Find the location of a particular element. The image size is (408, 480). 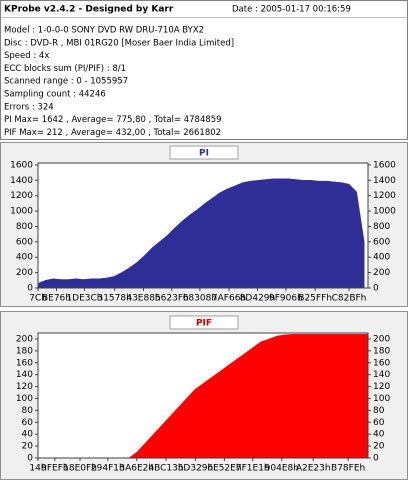

info-line: ECC blocks sum (PI/PIF) : 8/1 is located at coordinates (65, 69).